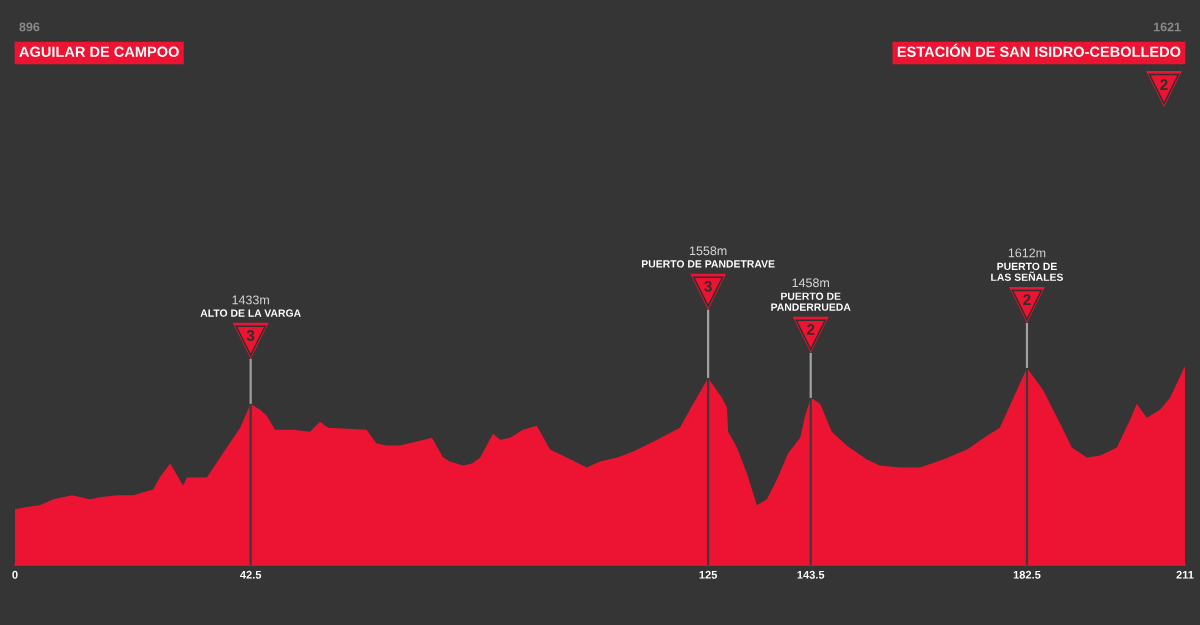  I want to click on text: AGUILAR DE CAMPOO, so click(99, 51).